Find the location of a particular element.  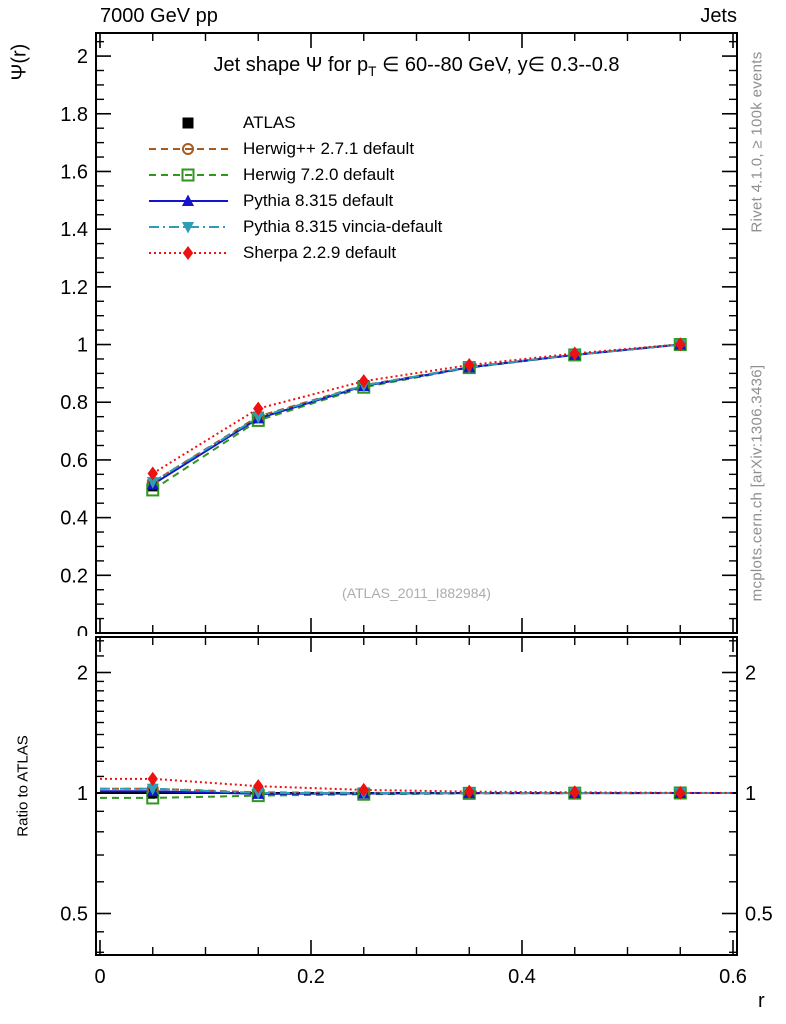

legend-item-herwig7: Herwig 7.2.0 default is located at coordinates (294, 175).